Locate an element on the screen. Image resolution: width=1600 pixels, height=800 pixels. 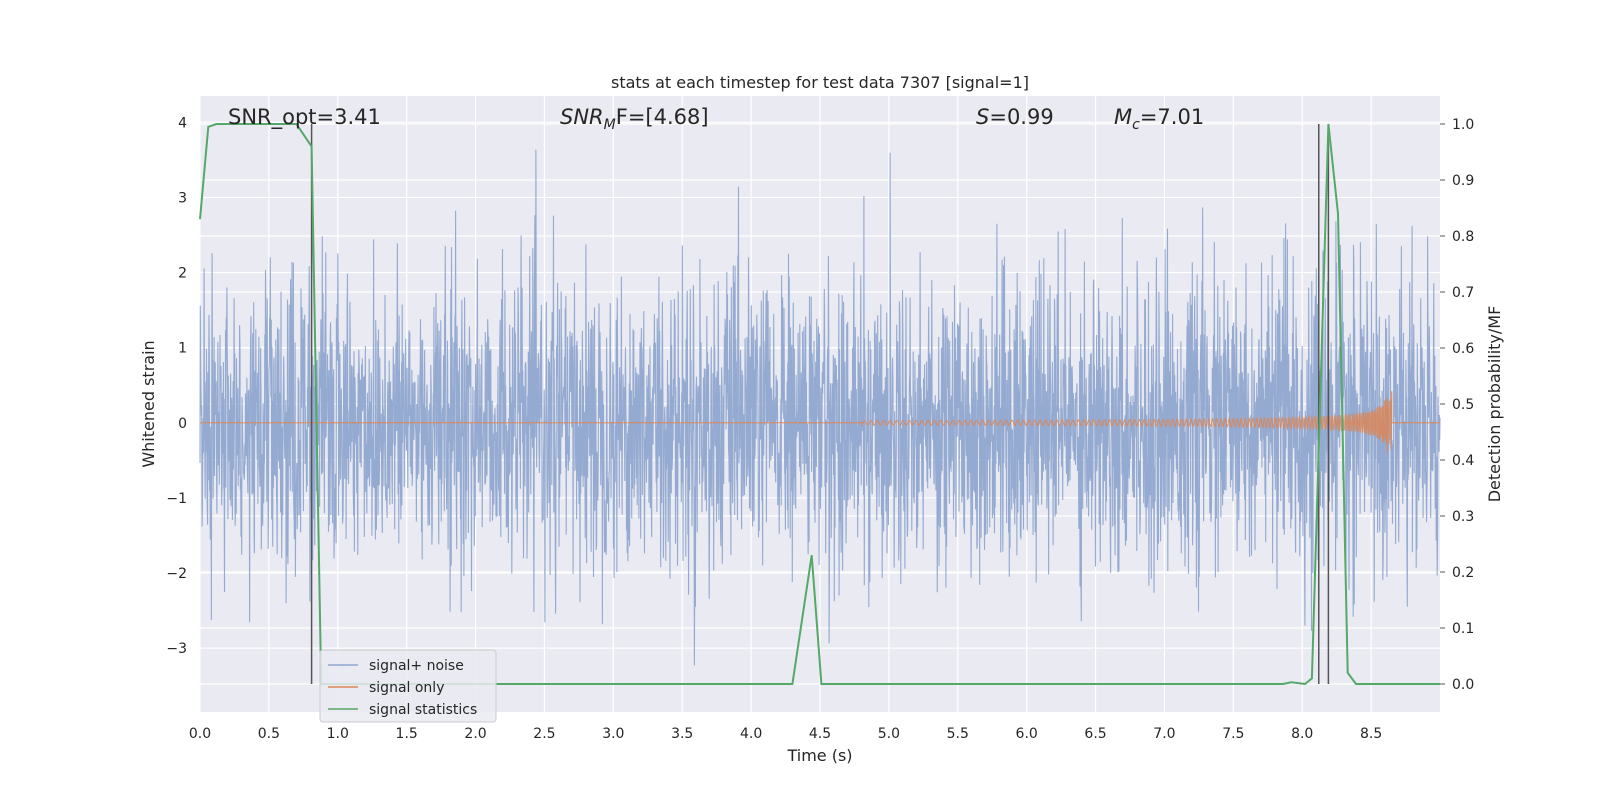
y2-tick-label: 0.5 is located at coordinates (1463, 405).